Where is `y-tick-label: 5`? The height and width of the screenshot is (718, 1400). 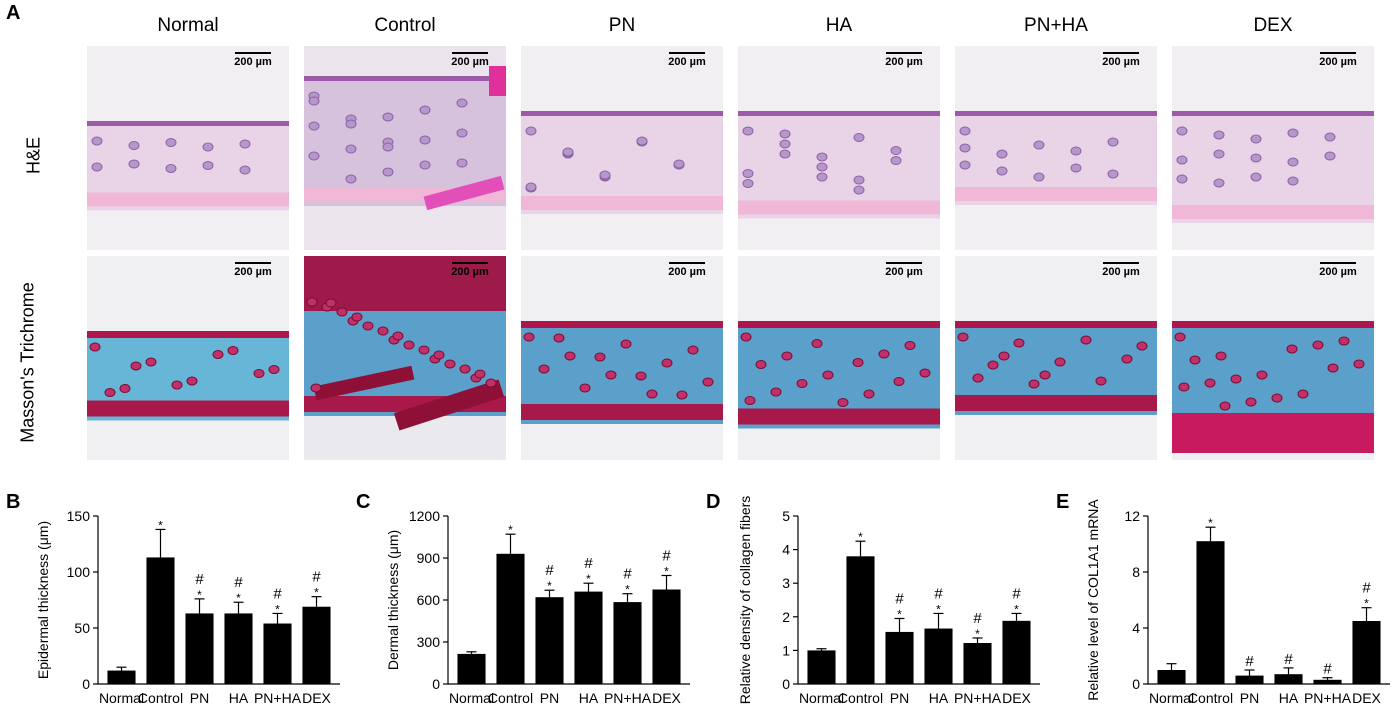
y-tick-label: 5 is located at coordinates (786, 516).